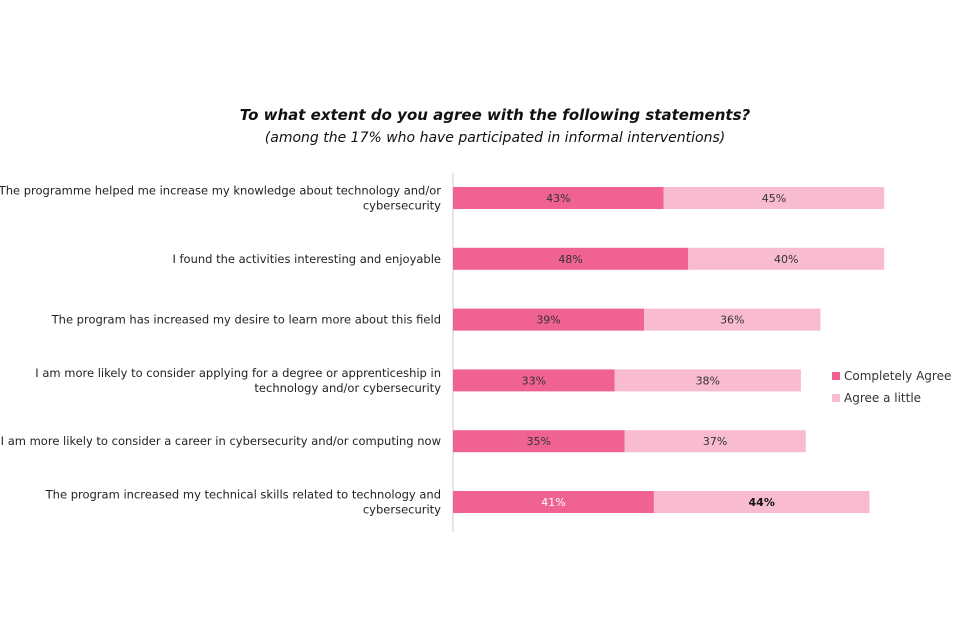 The width and height of the screenshot is (960, 640). I want to click on bar-value-label: 38%, so click(708, 380).